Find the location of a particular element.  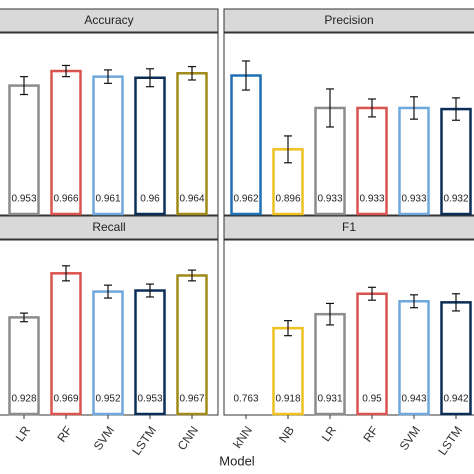

value-label: 0.96 is located at coordinates (150, 199).